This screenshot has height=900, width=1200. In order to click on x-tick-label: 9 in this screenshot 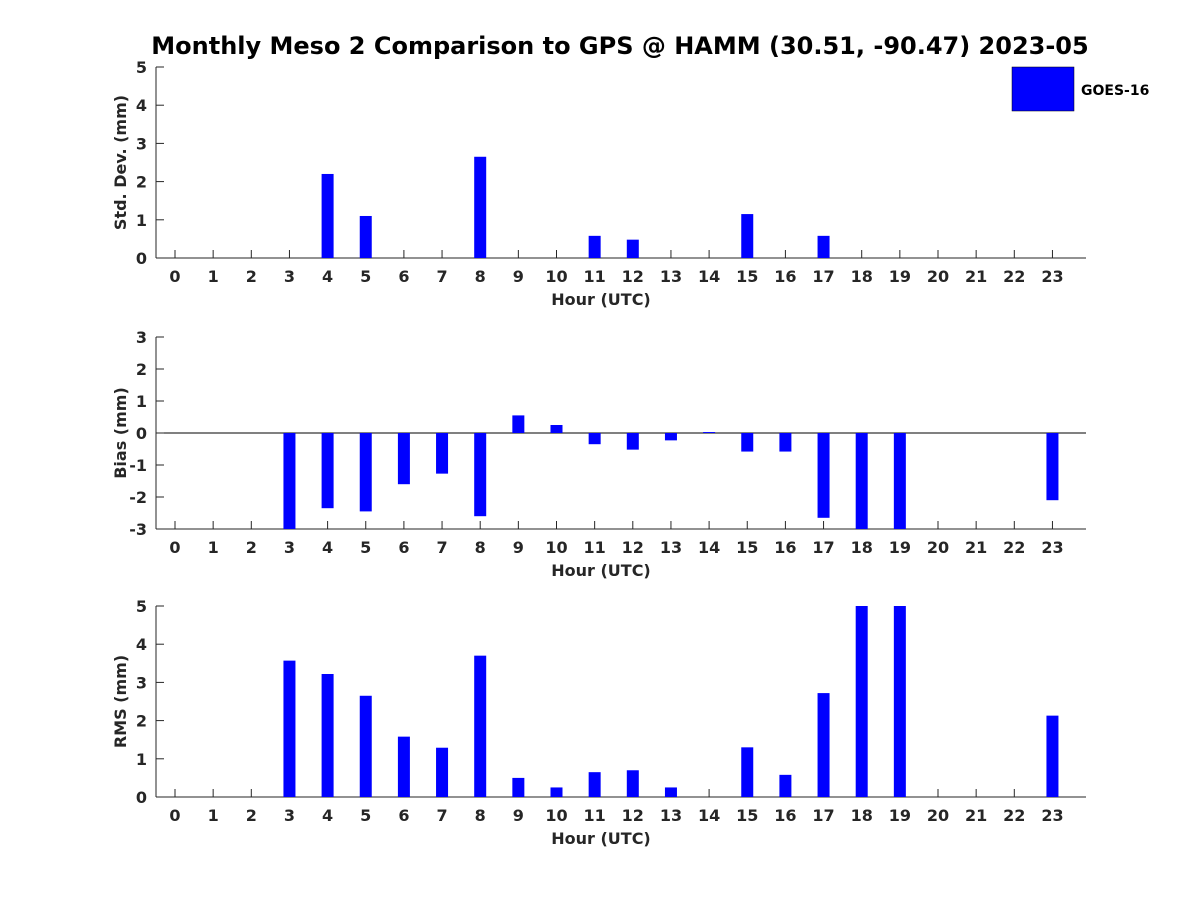, I will do `click(518, 547)`.